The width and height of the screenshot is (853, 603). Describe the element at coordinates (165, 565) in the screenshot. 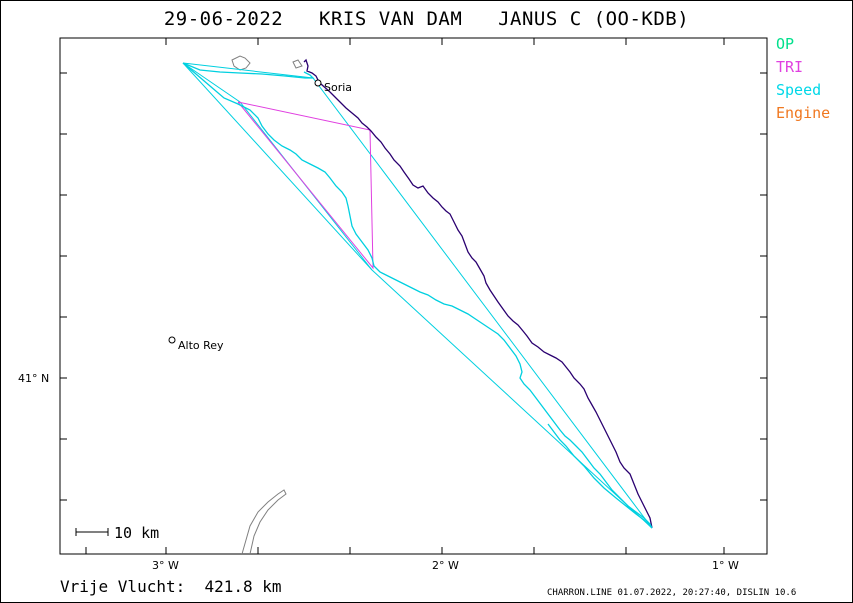

I see `x-label-3w: 3° W` at that location.